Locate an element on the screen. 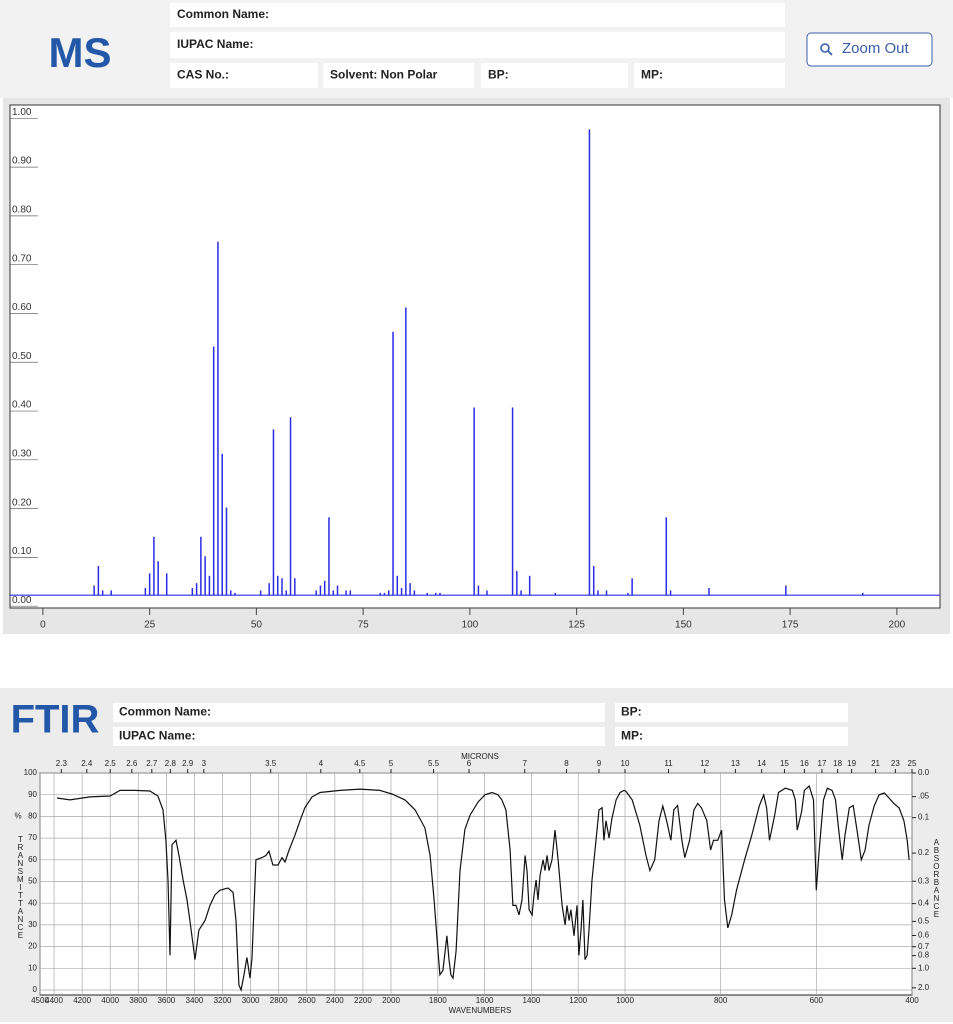 The height and width of the screenshot is (1024, 953). top-tick-label: 5.5 is located at coordinates (434, 763).